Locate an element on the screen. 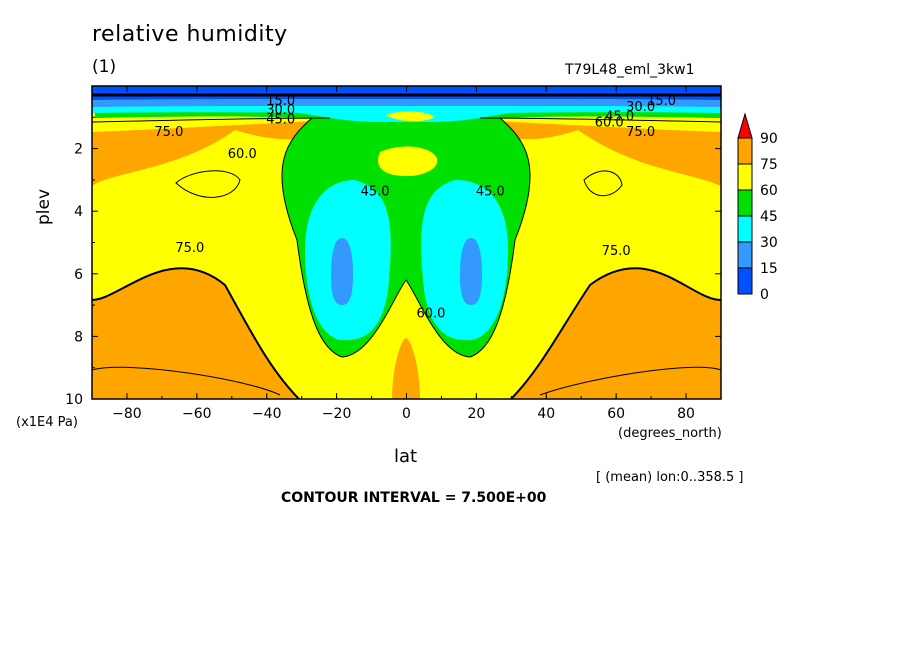 Image resolution: width=904 pixels, height=654 pixels. run-id-label: T79L48_eml_3kw1 is located at coordinates (630, 70).